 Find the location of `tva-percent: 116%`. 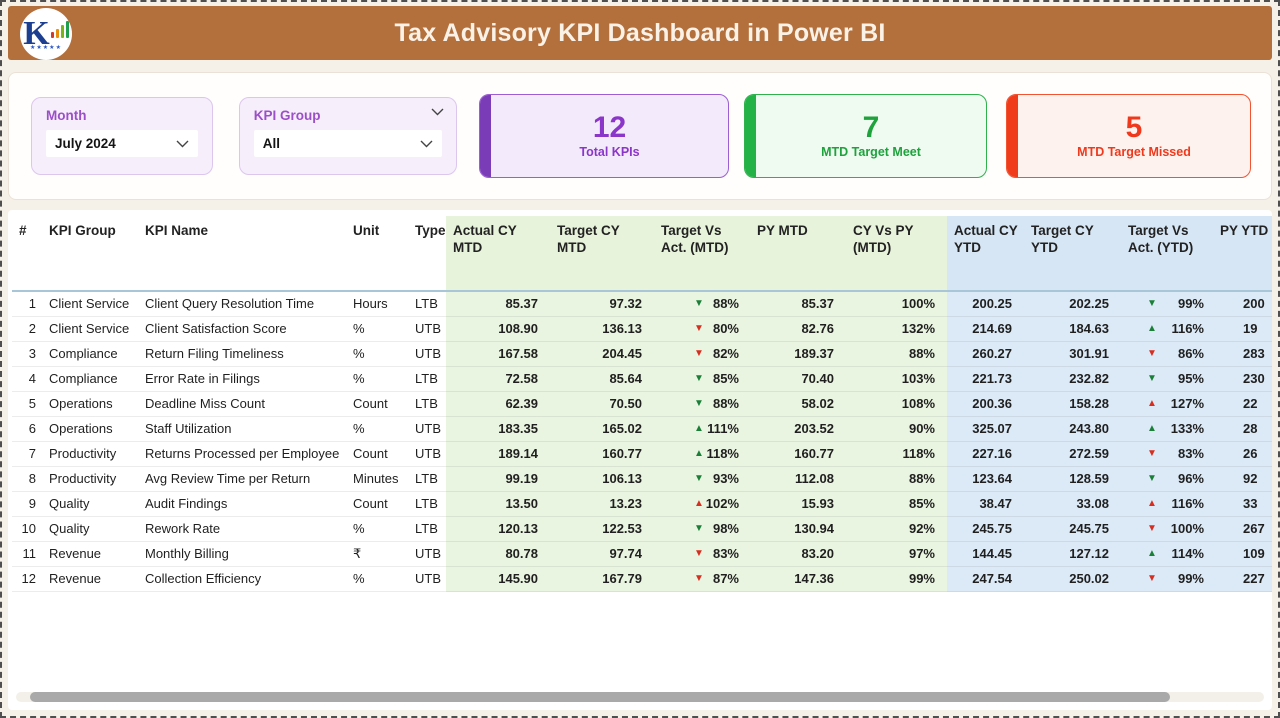

tva-percent: 116% is located at coordinates (1187, 503).